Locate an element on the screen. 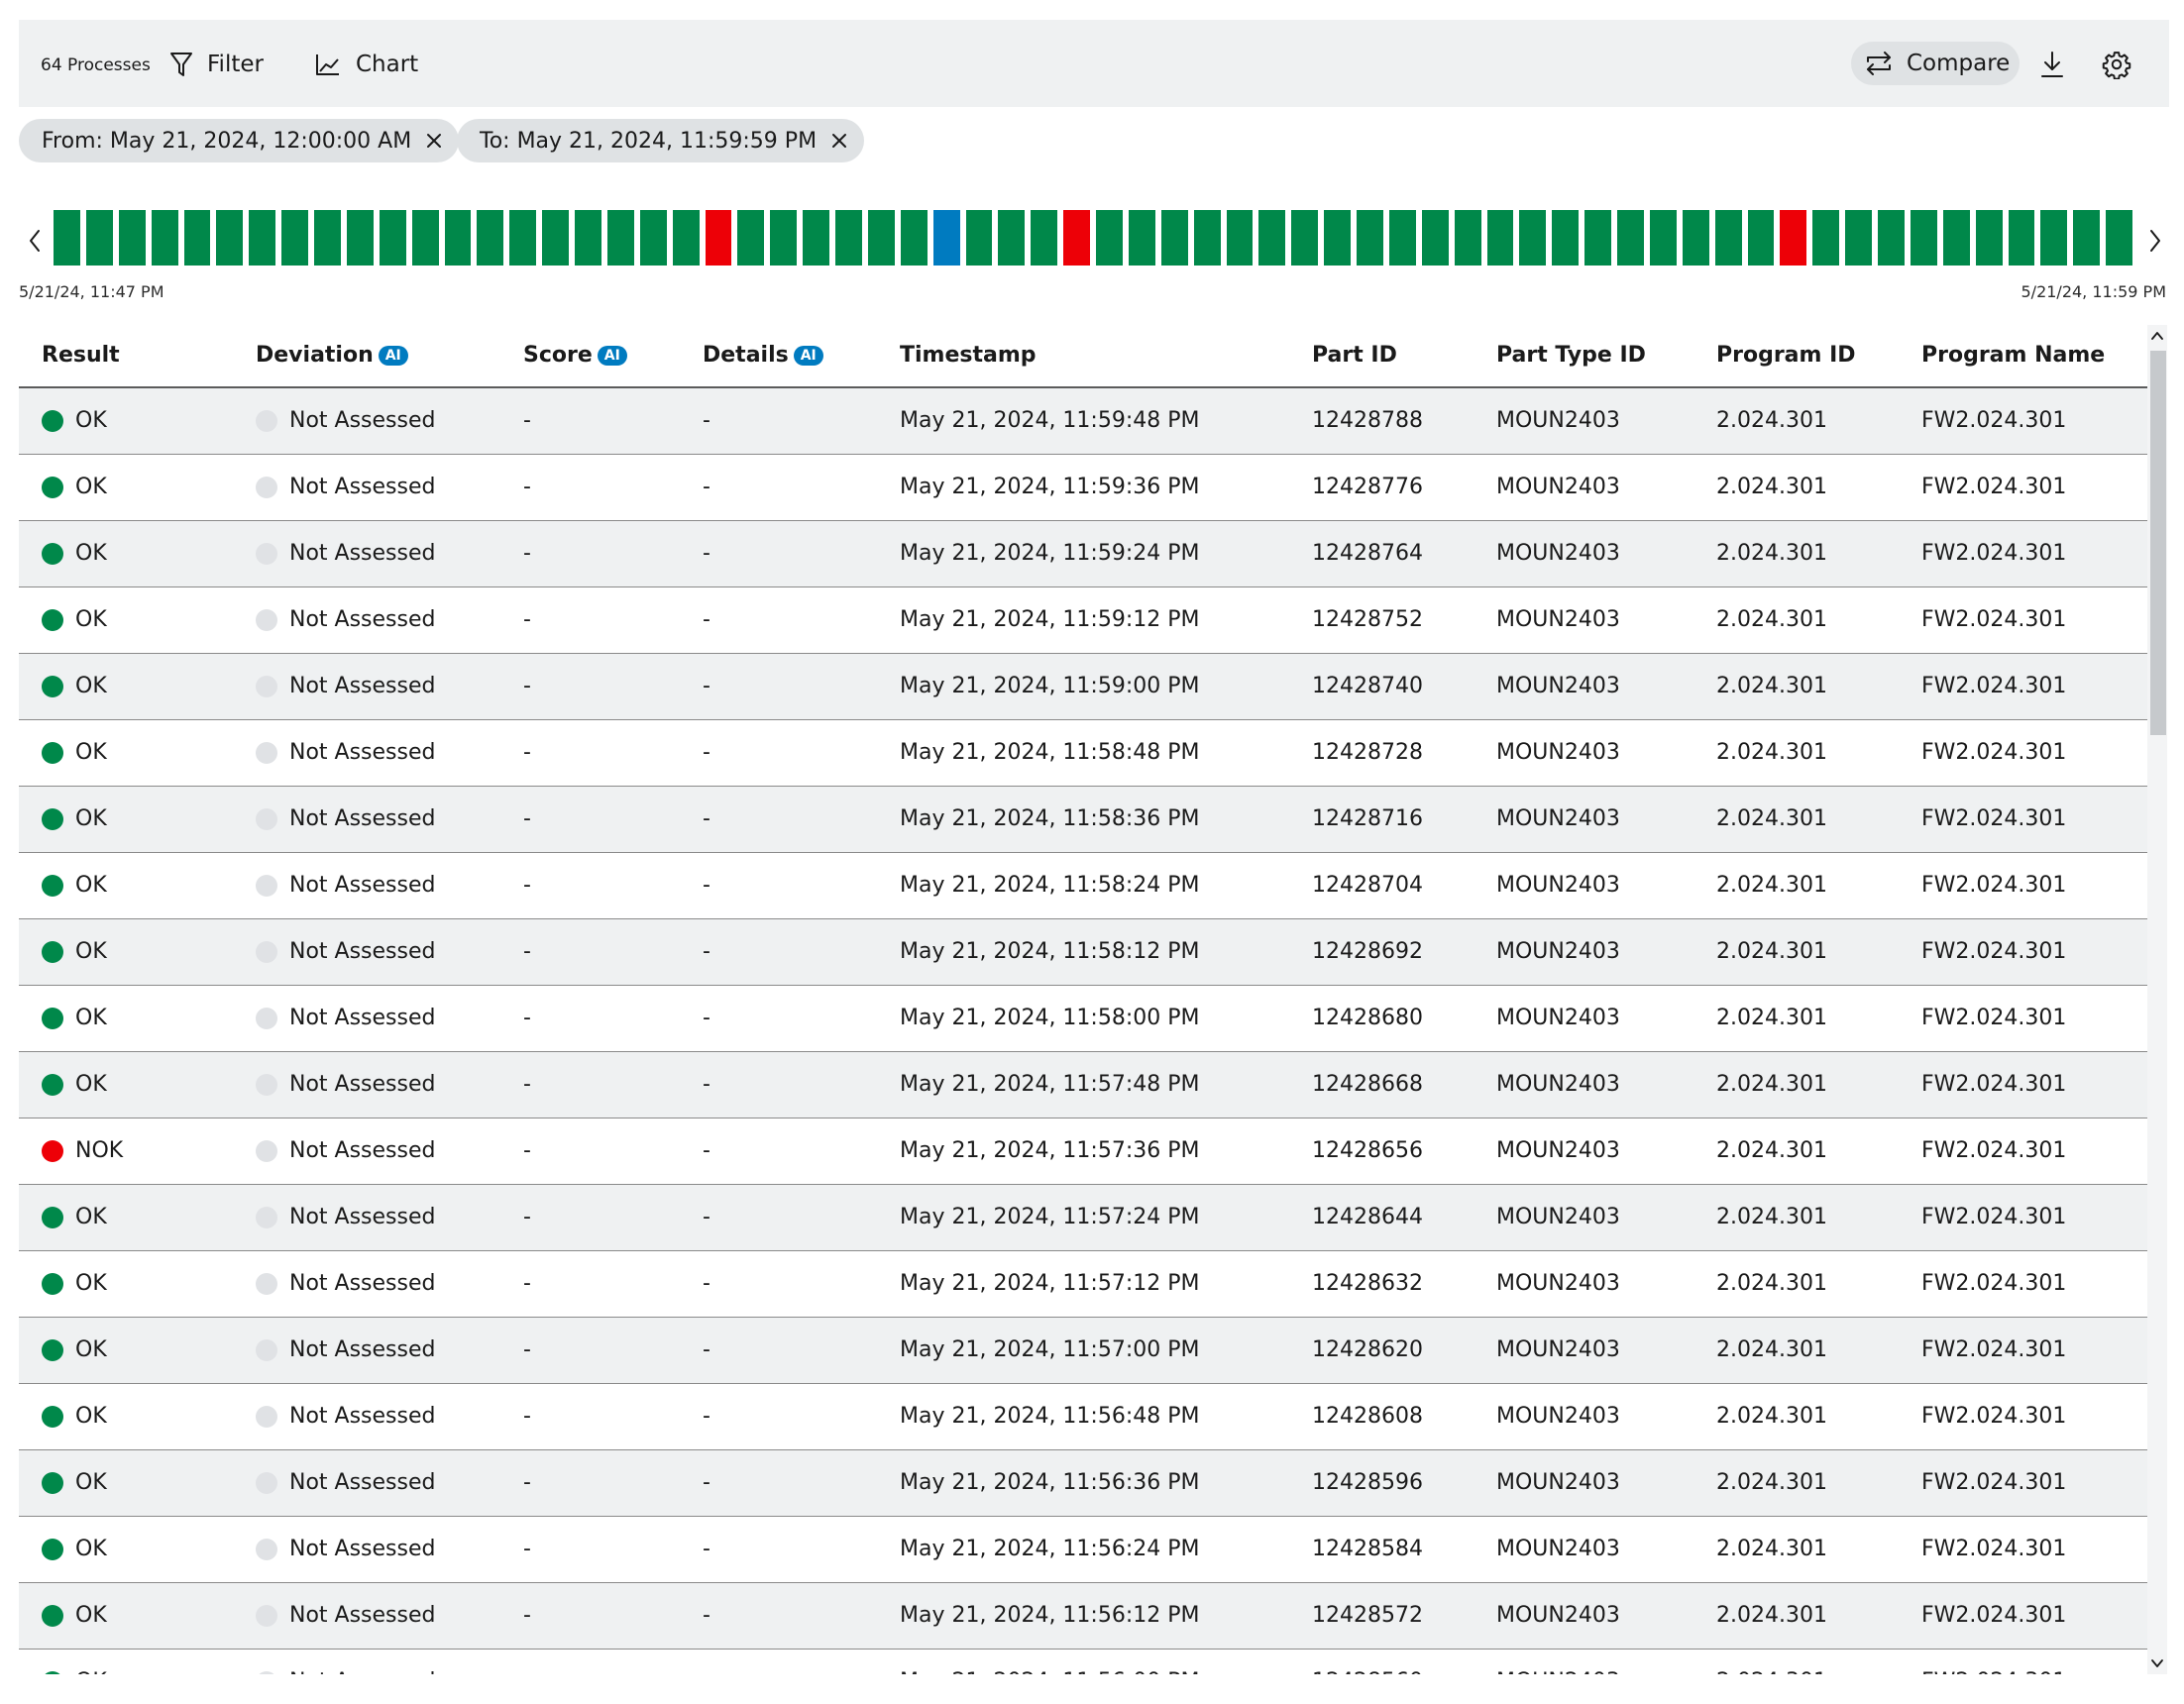  column-header-program-name: Program Name is located at coordinates (2013, 355).